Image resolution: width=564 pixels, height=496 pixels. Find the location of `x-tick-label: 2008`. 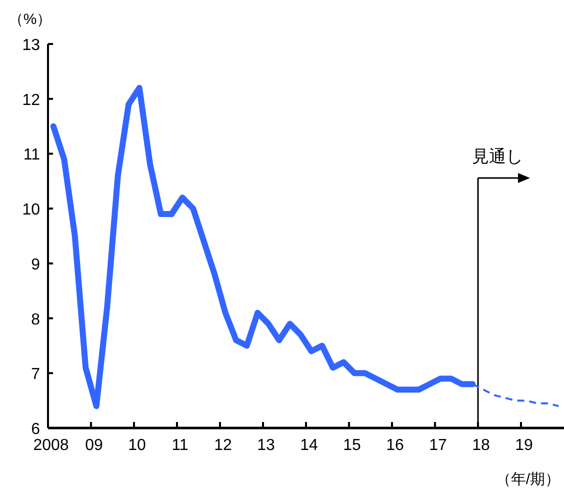

x-tick-label: 2008 is located at coordinates (51, 445).